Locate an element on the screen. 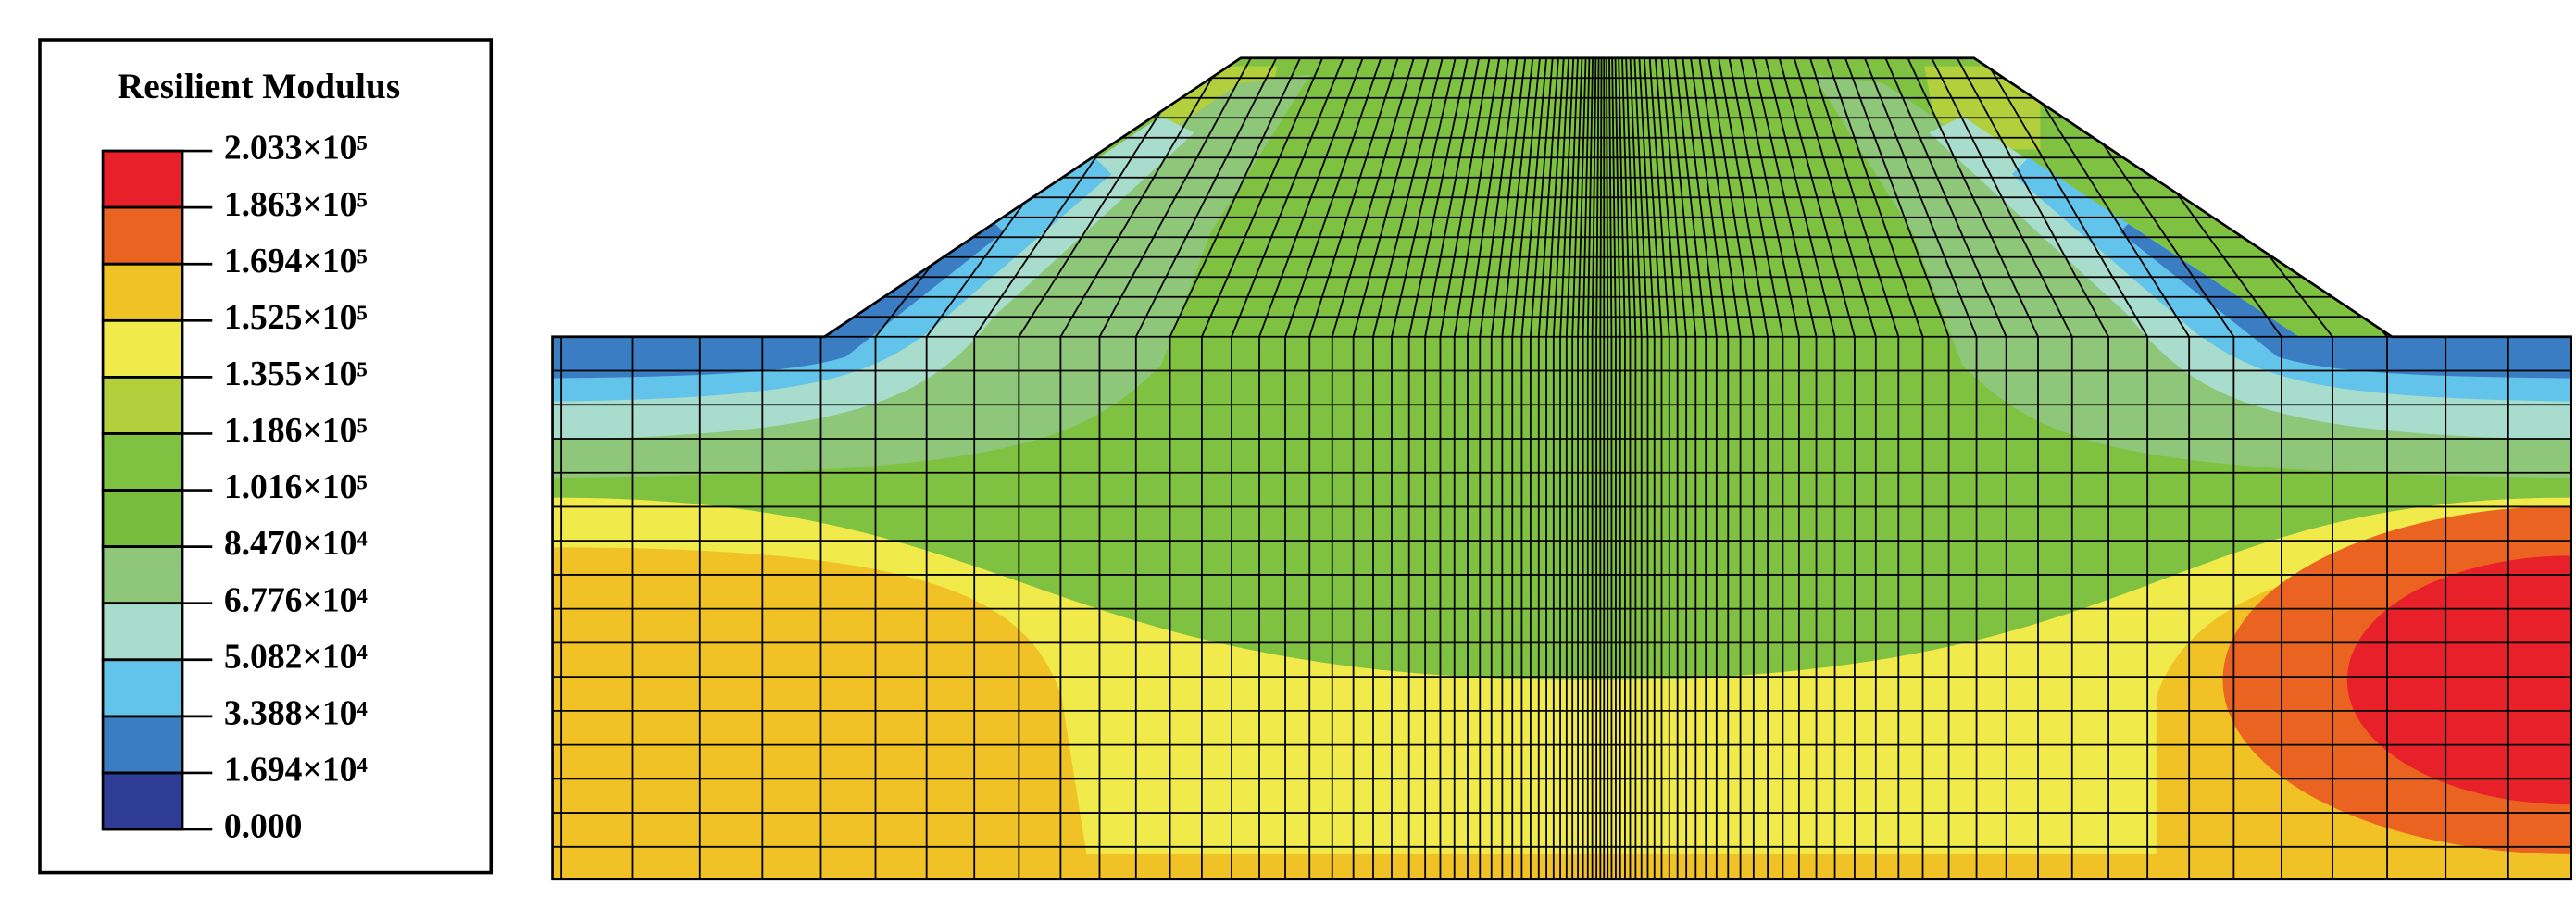 The width and height of the screenshot is (2576, 909). colorbar-label: 6.776×10⁴ is located at coordinates (296, 599).